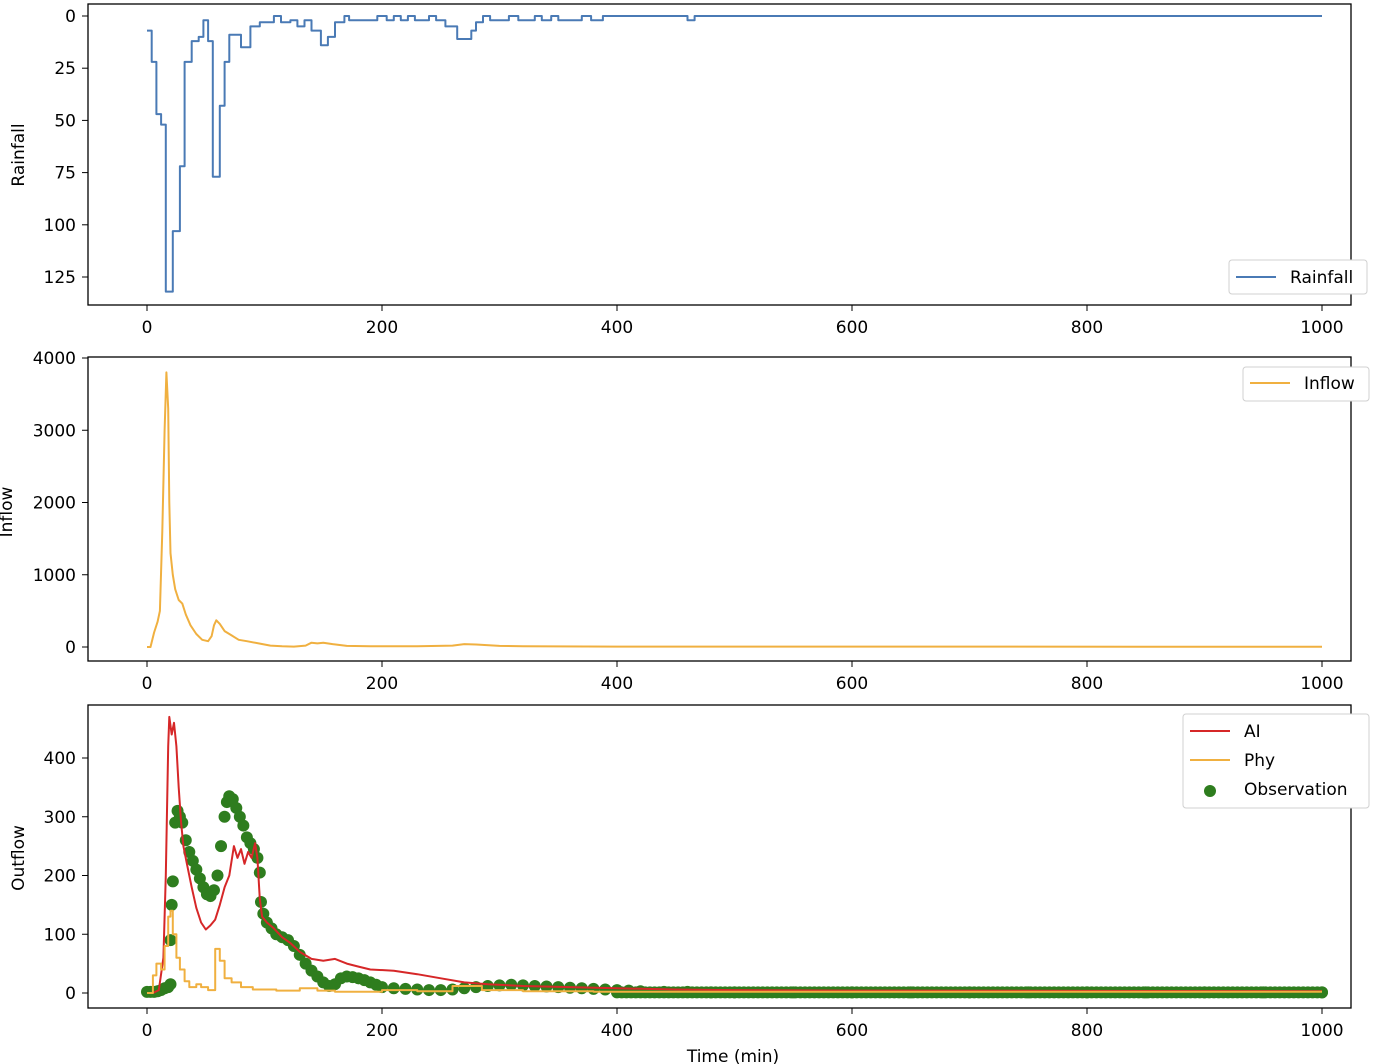 This screenshot has width=1387, height=1064. Describe the element at coordinates (65, 121) in the screenshot. I see `rainfall-y-tick-label: 50` at that location.